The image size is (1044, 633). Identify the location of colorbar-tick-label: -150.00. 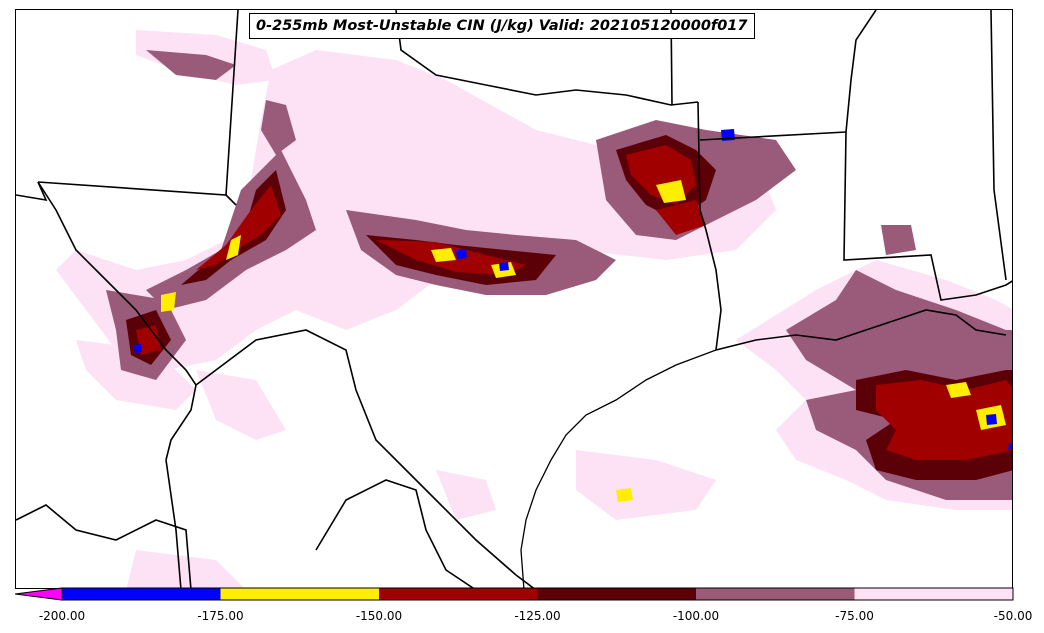
(379, 616).